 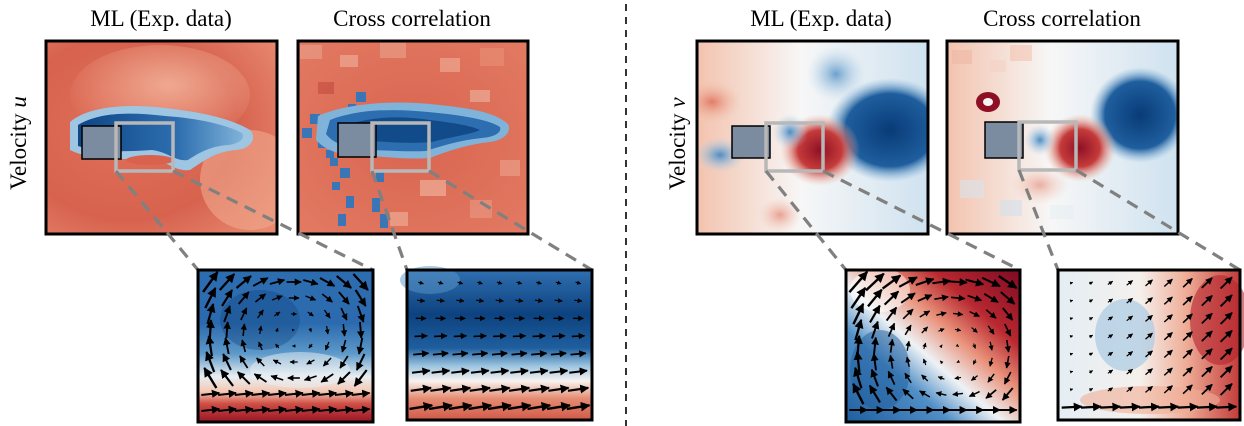 I want to click on right-cc-zoom-panel, so click(x=1151, y=345).